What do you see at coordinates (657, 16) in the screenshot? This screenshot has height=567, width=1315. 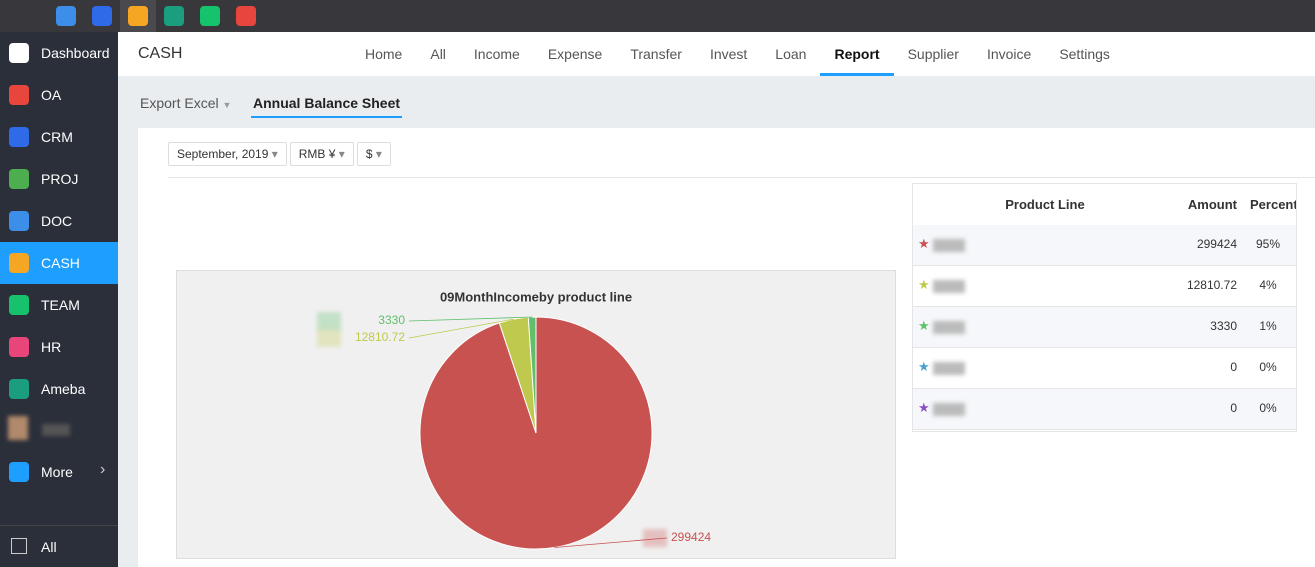 I see `top-bar` at bounding box center [657, 16].